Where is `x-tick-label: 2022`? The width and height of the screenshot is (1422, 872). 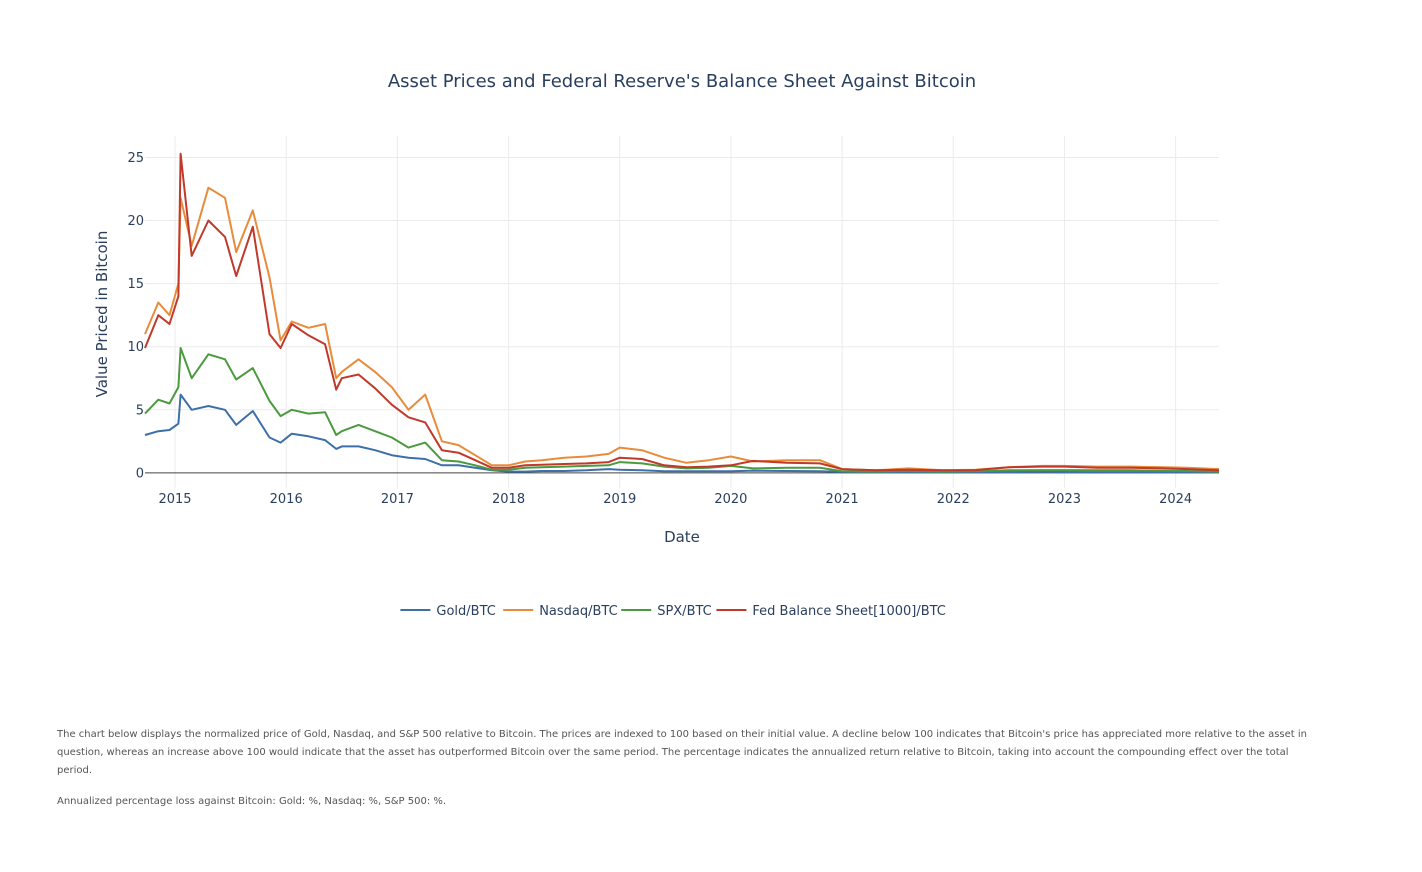 x-tick-label: 2022 is located at coordinates (953, 499).